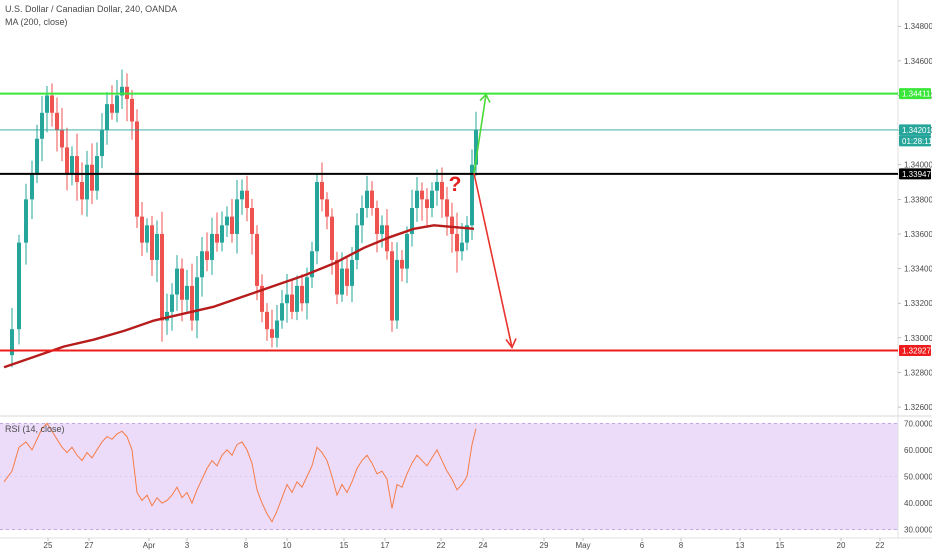 The width and height of the screenshot is (932, 550). Describe the element at coordinates (780, 545) in the screenshot. I see `time-tick-label: 15` at that location.